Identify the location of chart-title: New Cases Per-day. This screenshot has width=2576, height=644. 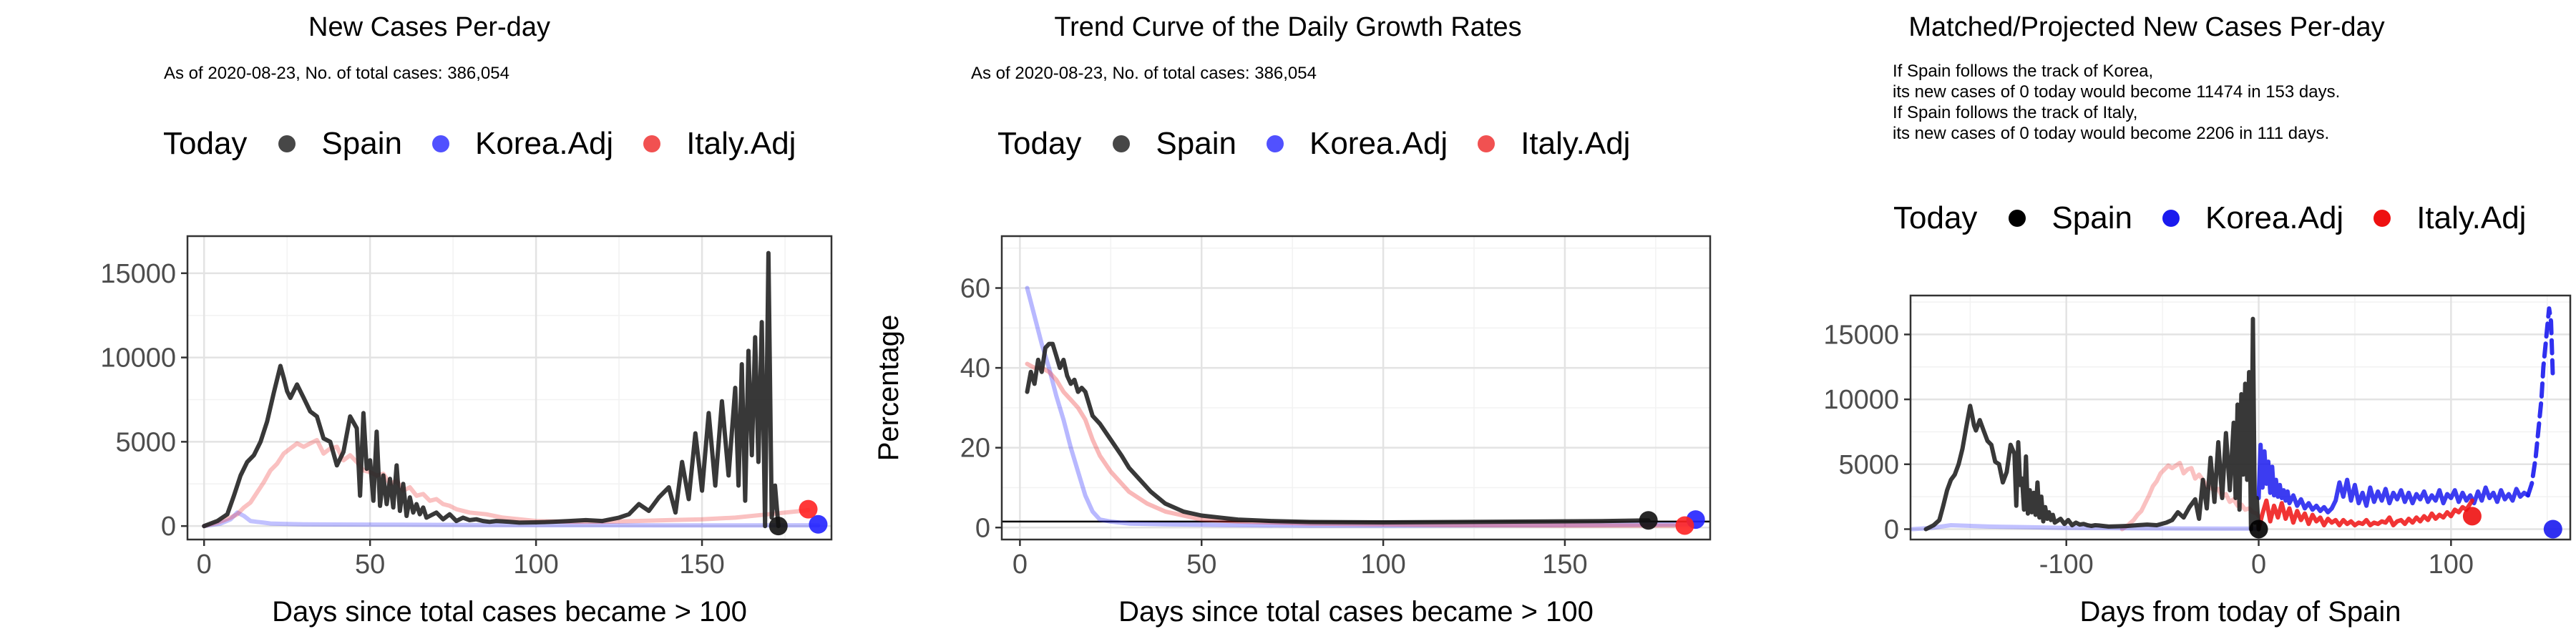
(429, 27).